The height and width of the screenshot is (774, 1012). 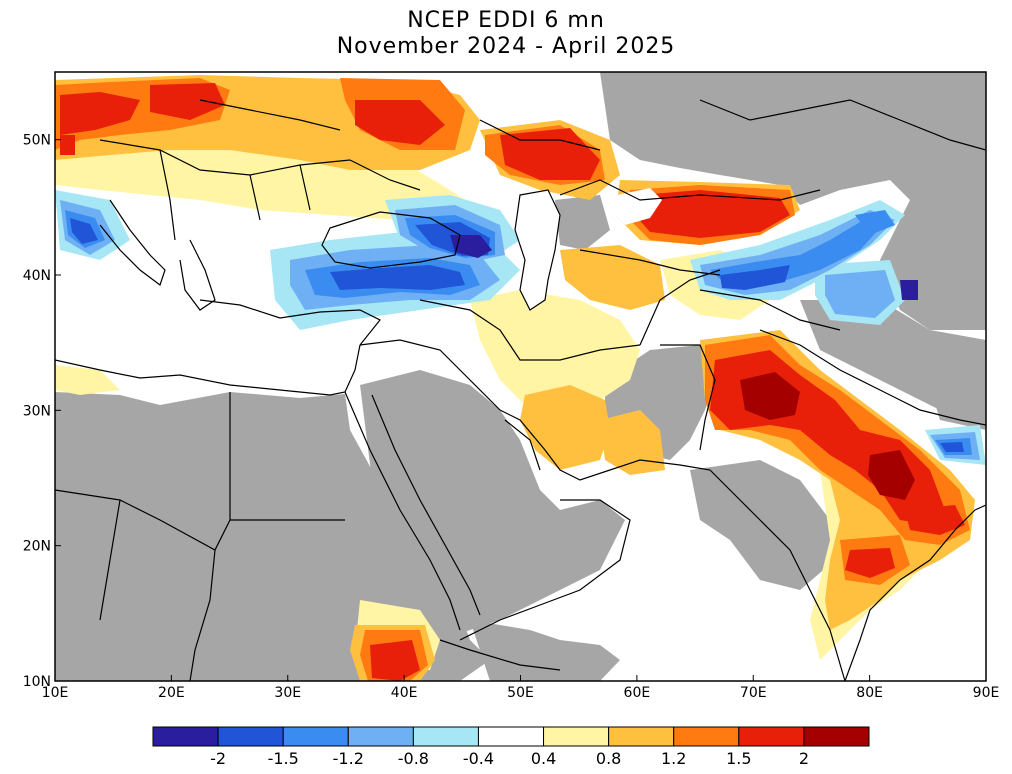 I want to click on colorbar-label: 1.5, so click(x=738, y=758).